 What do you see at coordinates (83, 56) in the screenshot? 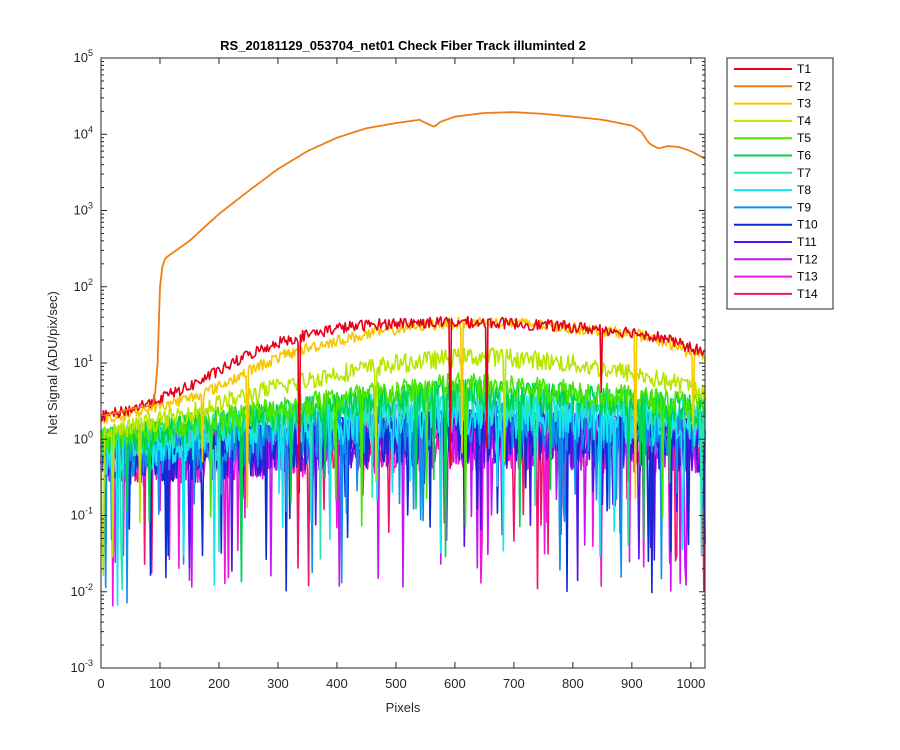
I see `y-tick-label: 10⁵` at bounding box center [83, 56].